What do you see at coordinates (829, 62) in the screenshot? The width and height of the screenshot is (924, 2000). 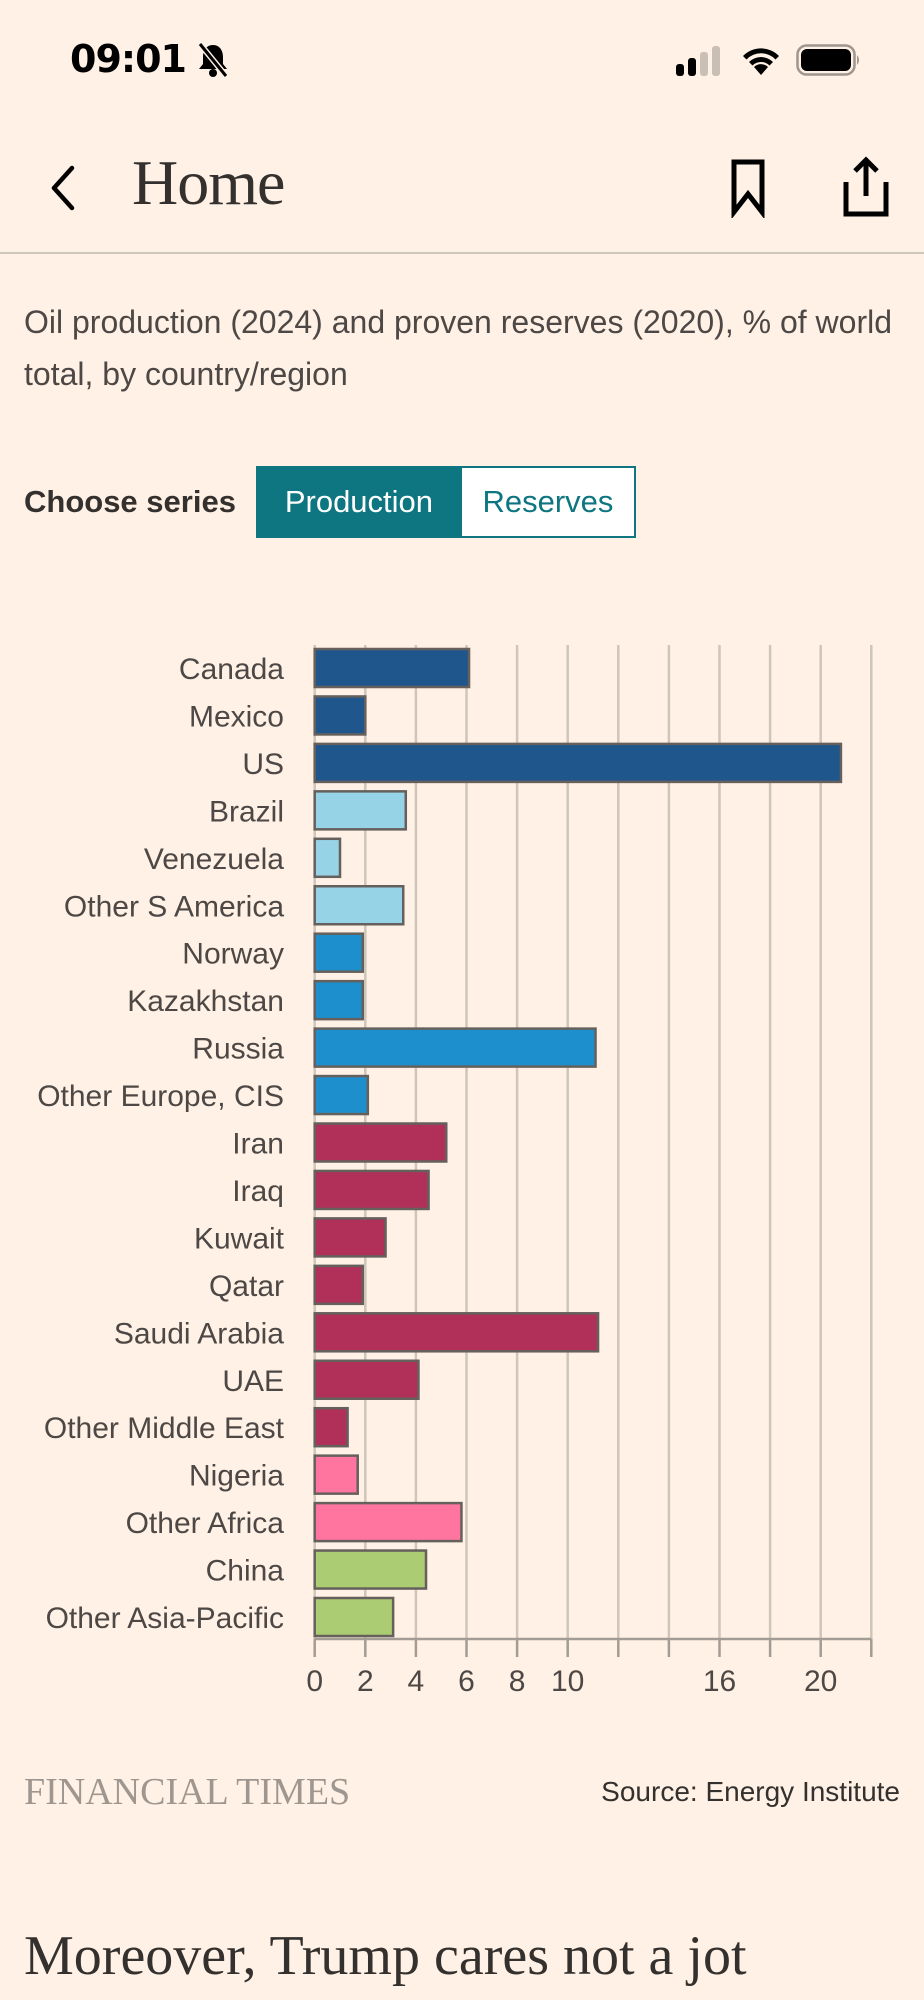 I see `battery-icon` at bounding box center [829, 62].